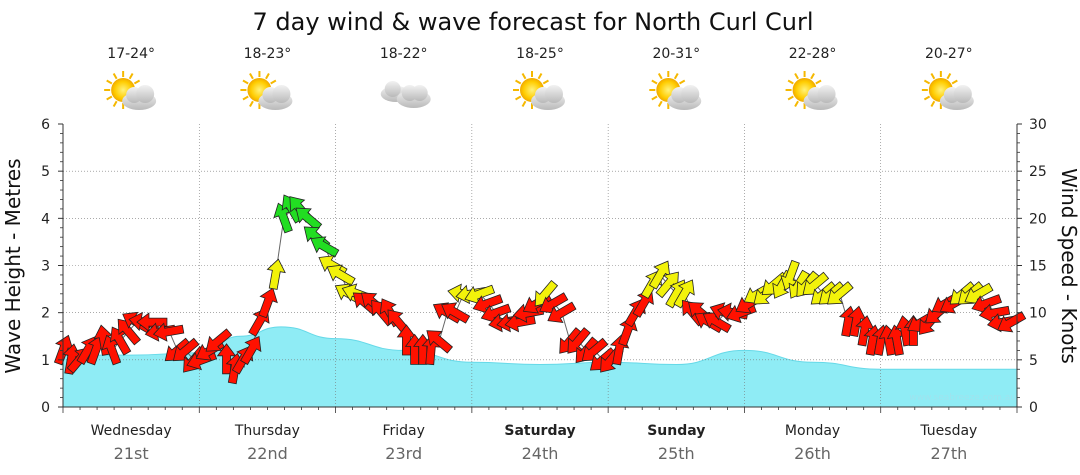 This screenshot has height=475, width=1080. What do you see at coordinates (404, 54) in the screenshot?
I see `temperature-range: 18-22°` at bounding box center [404, 54].